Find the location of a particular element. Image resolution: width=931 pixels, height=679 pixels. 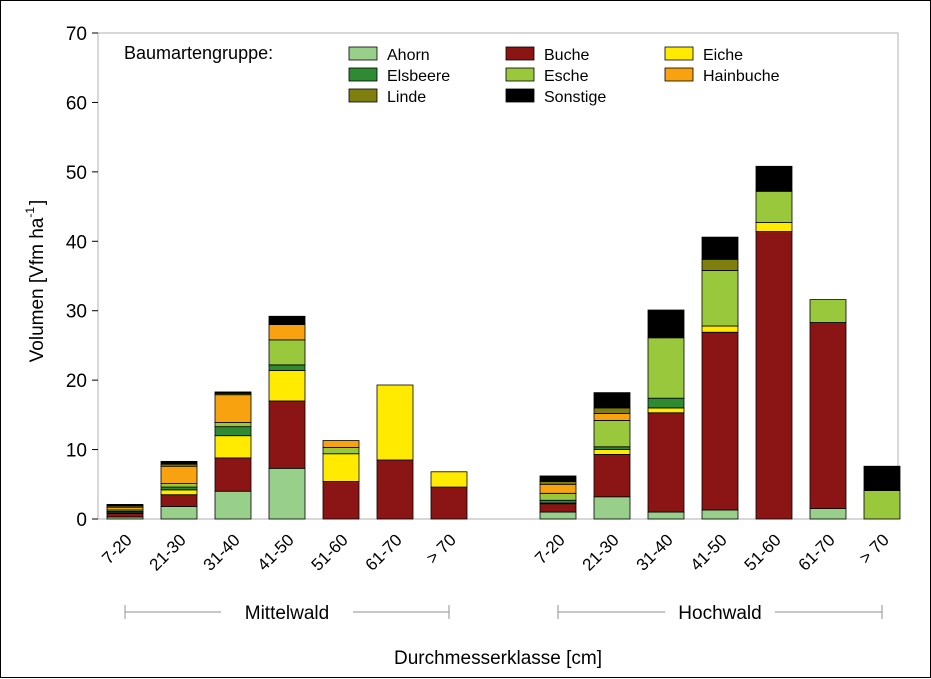

y-axis-title-bracket: ] is located at coordinates (37, 202).